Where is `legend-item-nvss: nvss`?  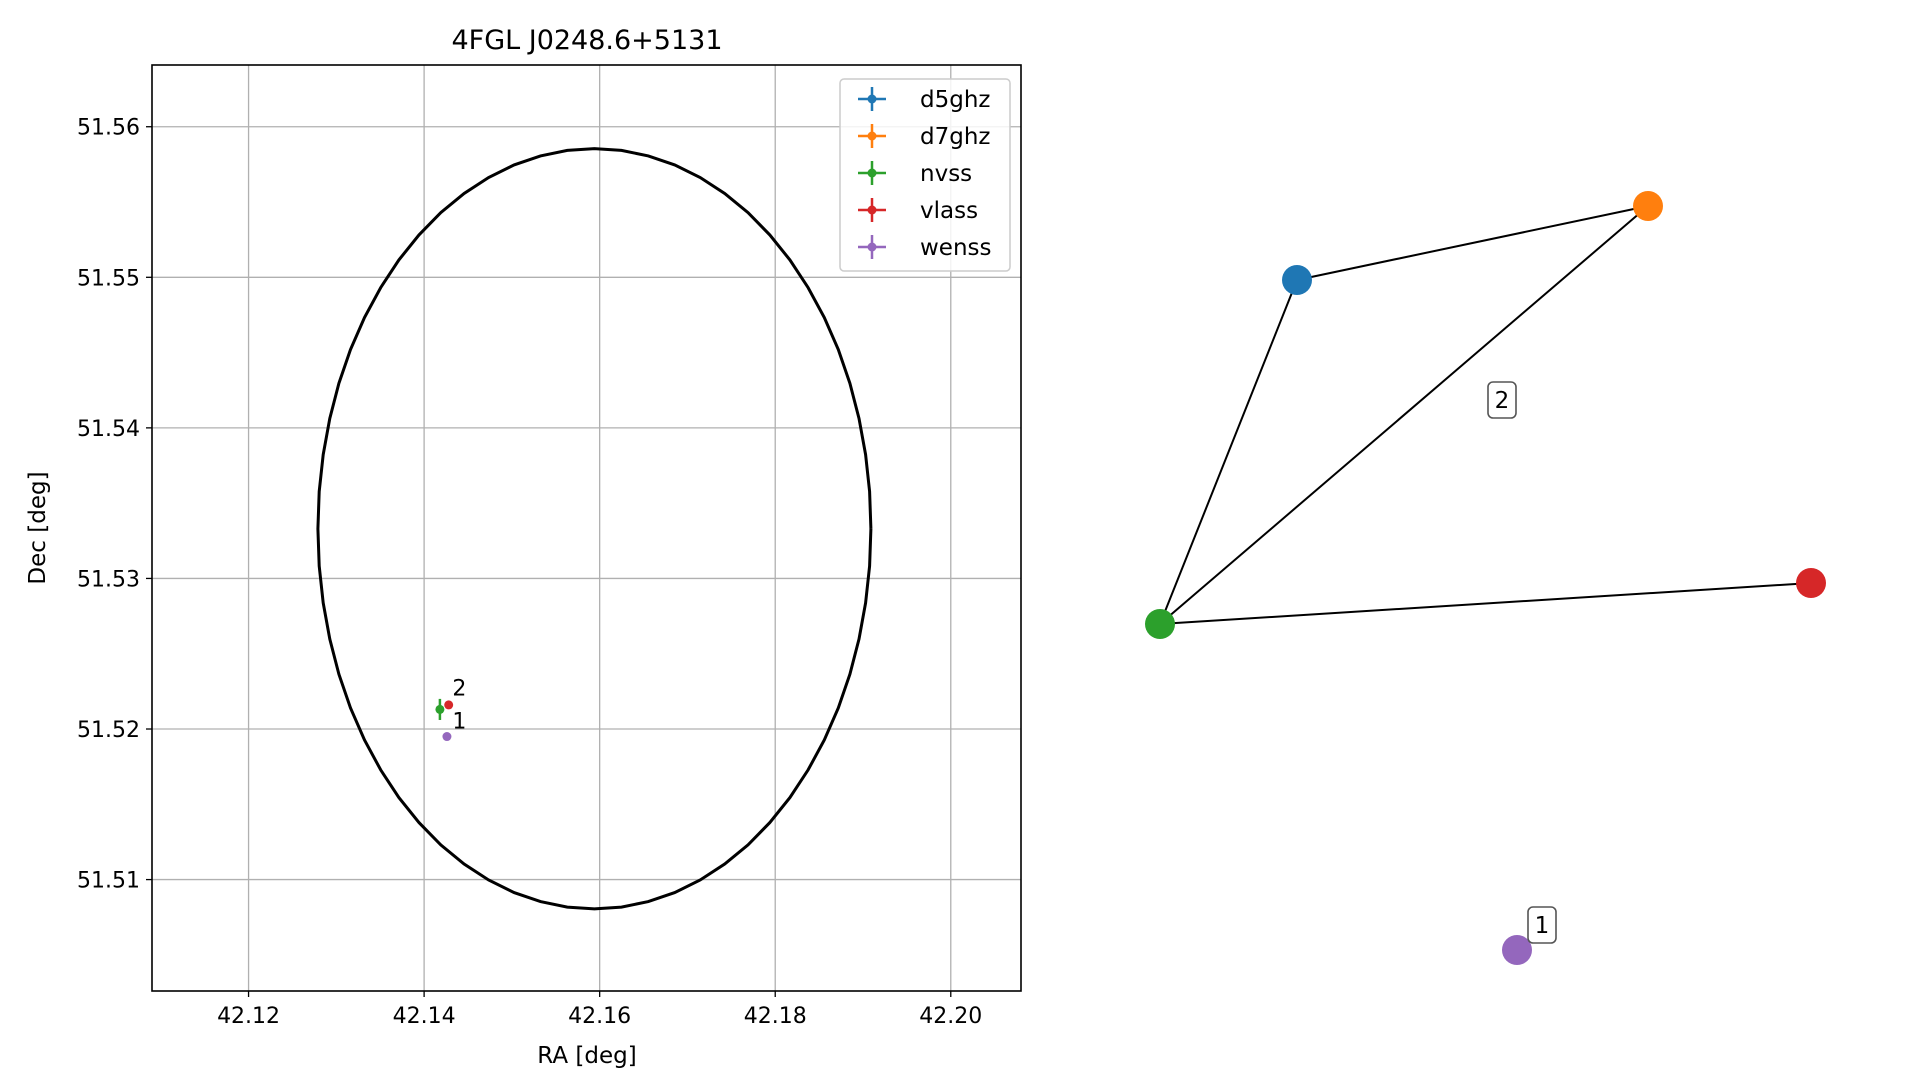 legend-item-nvss: nvss is located at coordinates (915, 174).